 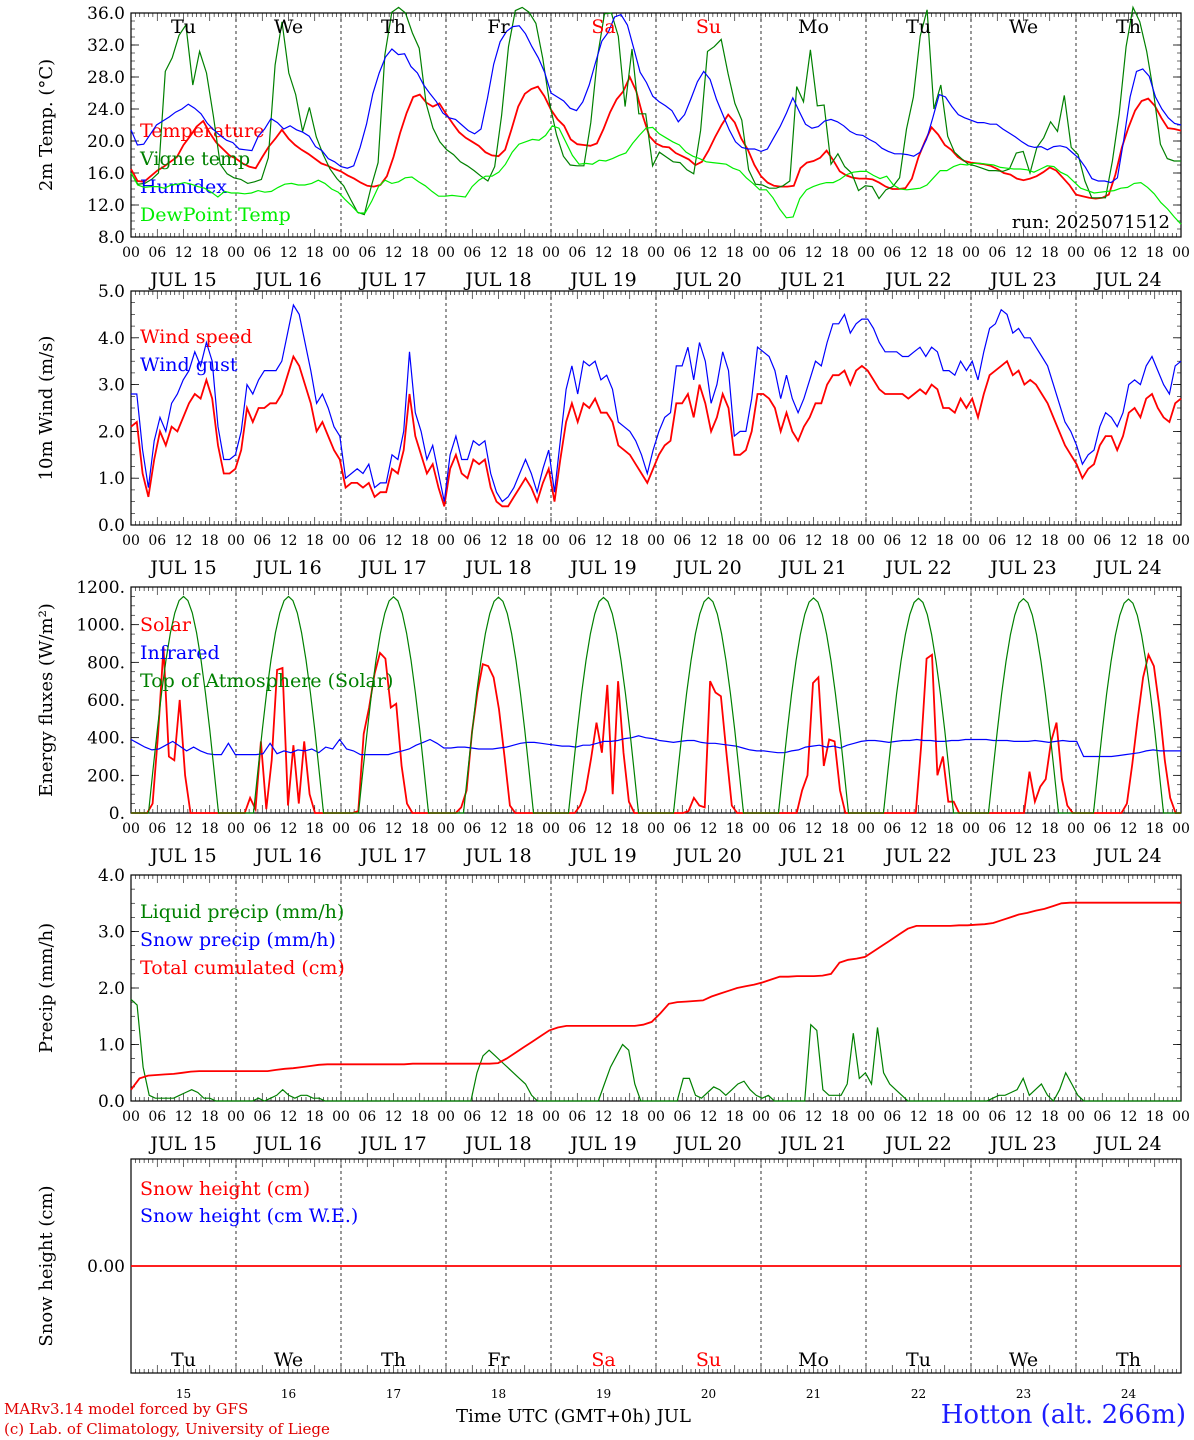 What do you see at coordinates (497, 1144) in the screenshot?
I see `x-day-label: JUL 18` at bounding box center [497, 1144].